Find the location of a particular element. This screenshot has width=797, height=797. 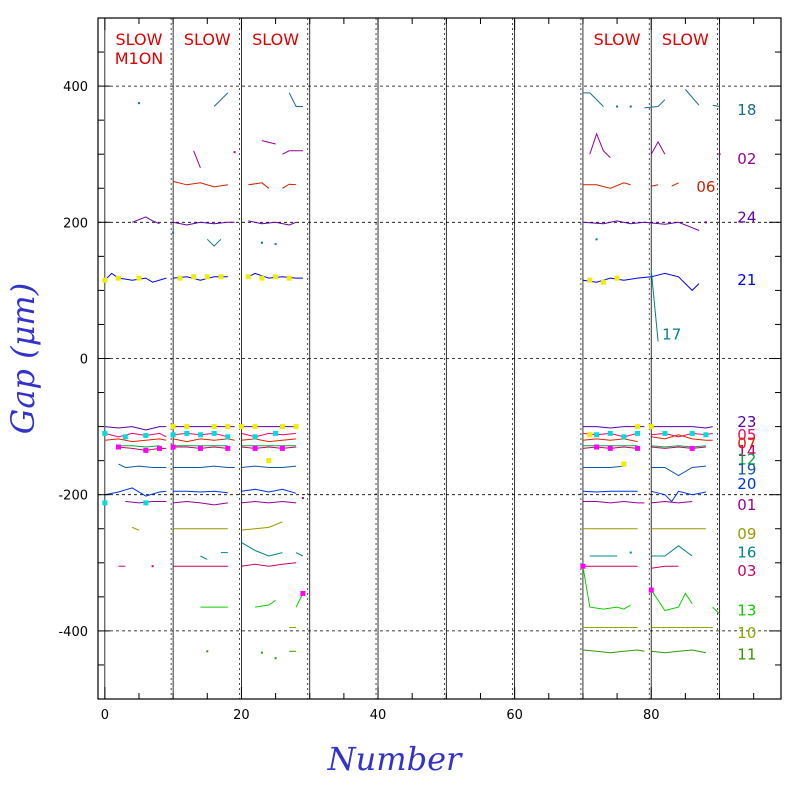

y-tick-label: 0 is located at coordinates (84, 360).